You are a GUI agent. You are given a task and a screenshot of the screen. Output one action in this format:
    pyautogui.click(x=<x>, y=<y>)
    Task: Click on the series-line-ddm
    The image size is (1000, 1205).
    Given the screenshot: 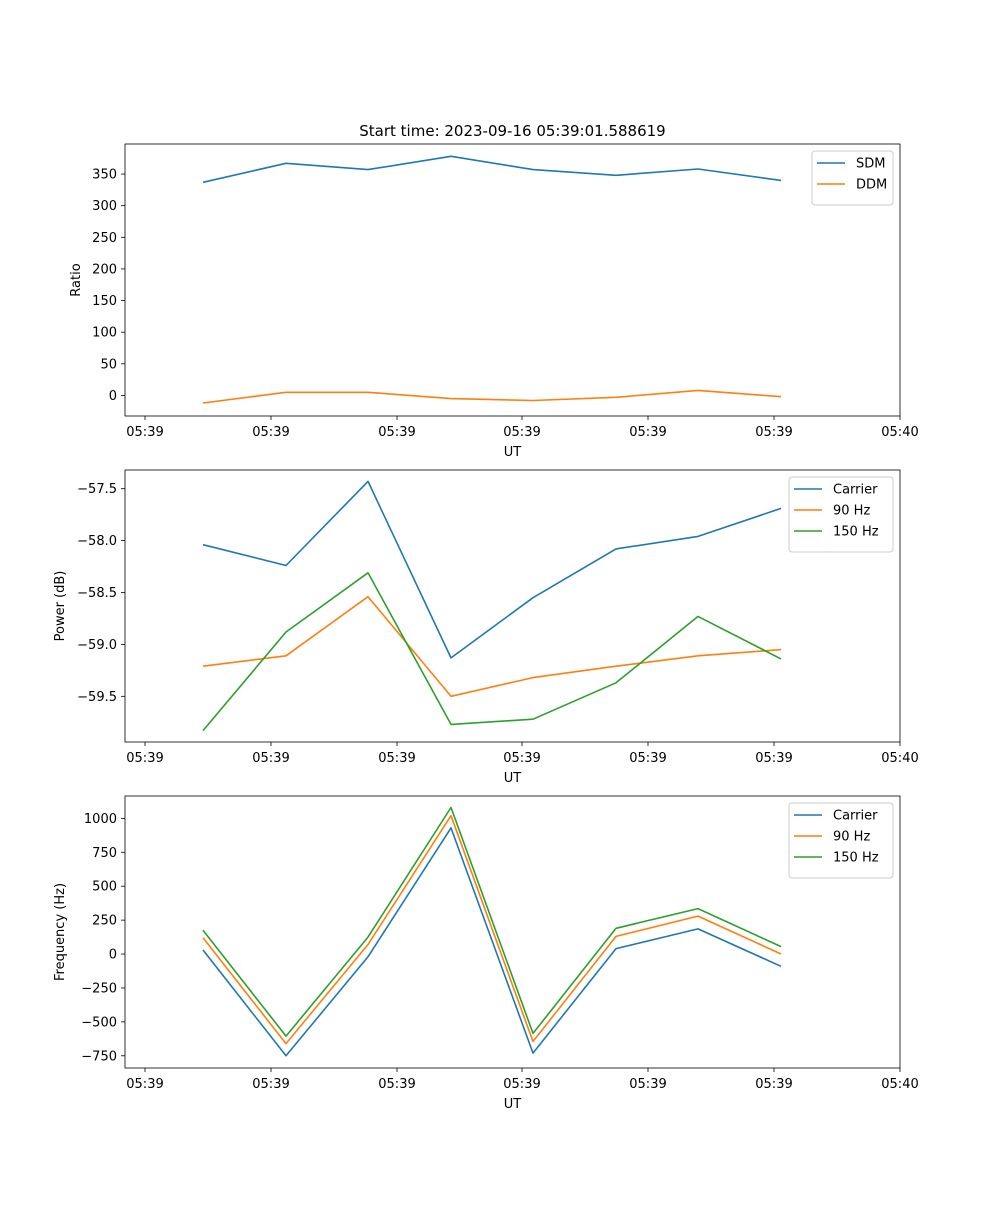 What is the action you would take?
    pyautogui.click(x=492, y=396)
    